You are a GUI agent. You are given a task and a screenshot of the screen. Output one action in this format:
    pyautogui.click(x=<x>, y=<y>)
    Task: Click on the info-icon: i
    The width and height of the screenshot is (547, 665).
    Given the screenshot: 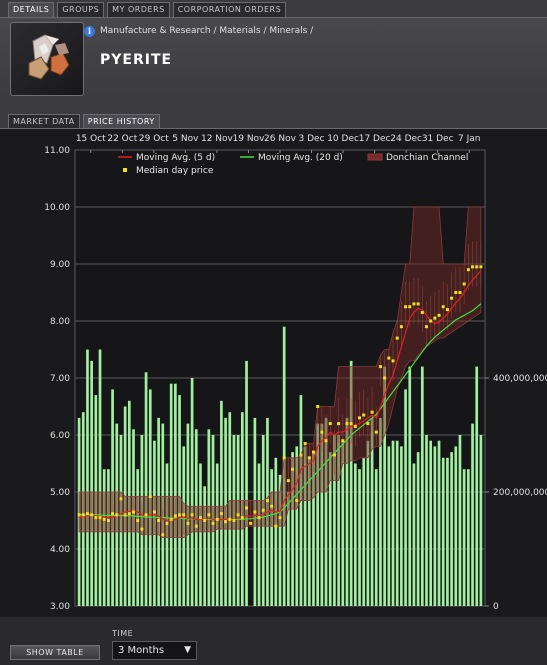 What is the action you would take?
    pyautogui.click(x=89, y=31)
    